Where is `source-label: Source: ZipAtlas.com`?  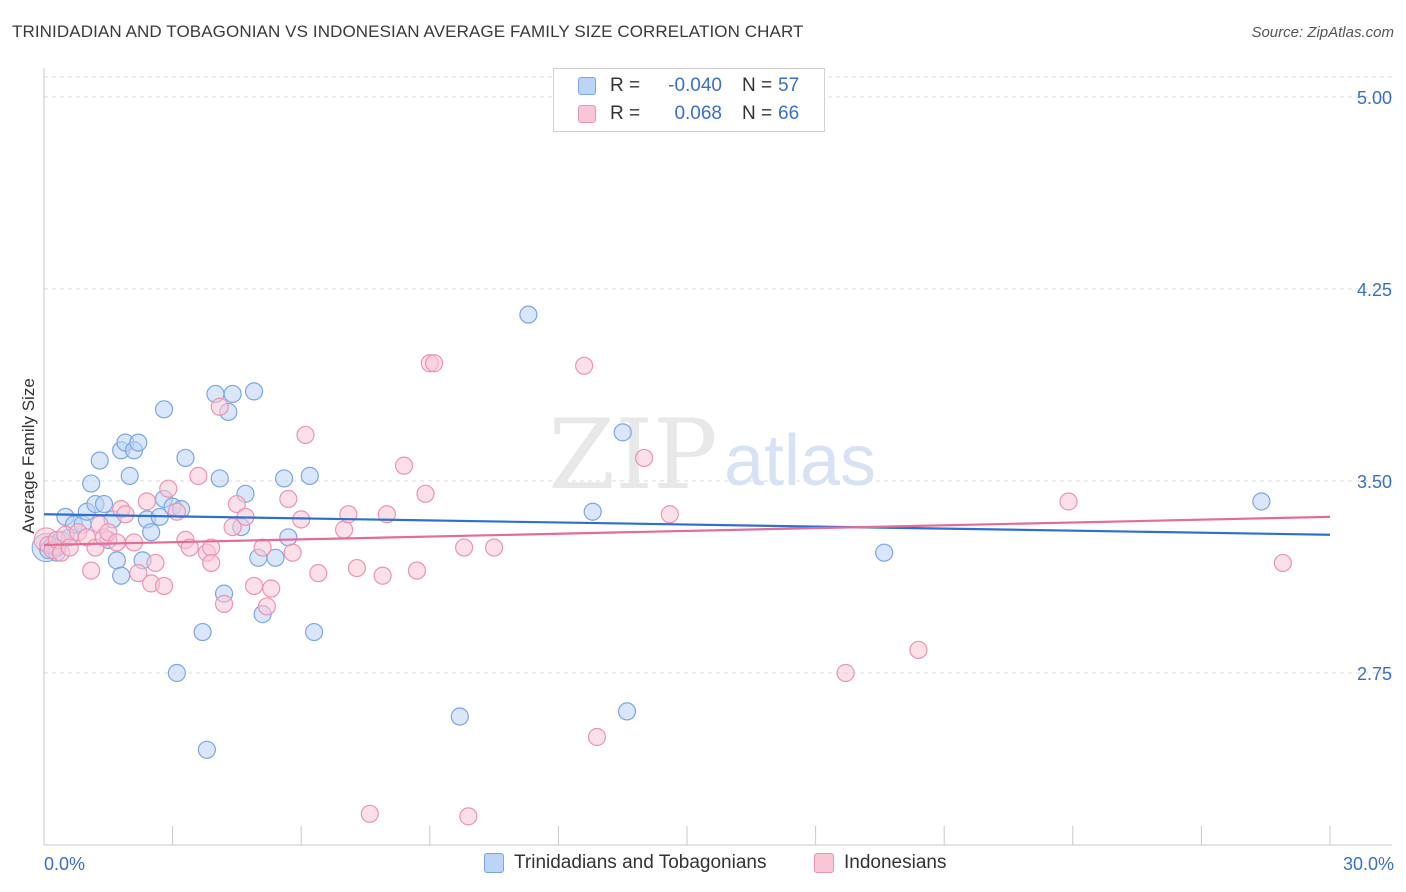 source-label: Source: ZipAtlas.com is located at coordinates (1322, 32).